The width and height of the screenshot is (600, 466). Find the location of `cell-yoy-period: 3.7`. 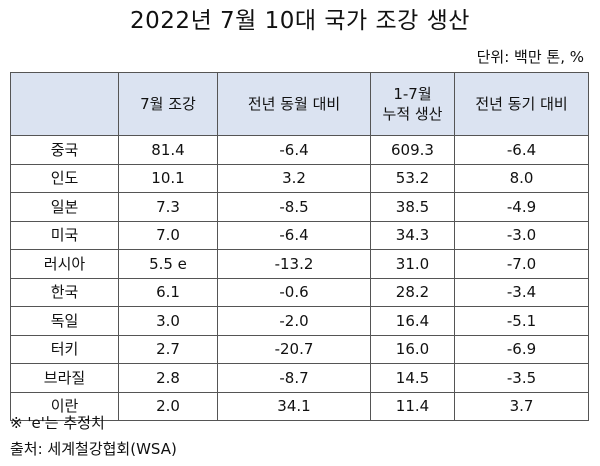

cell-yoy-period: 3.7 is located at coordinates (521, 406).